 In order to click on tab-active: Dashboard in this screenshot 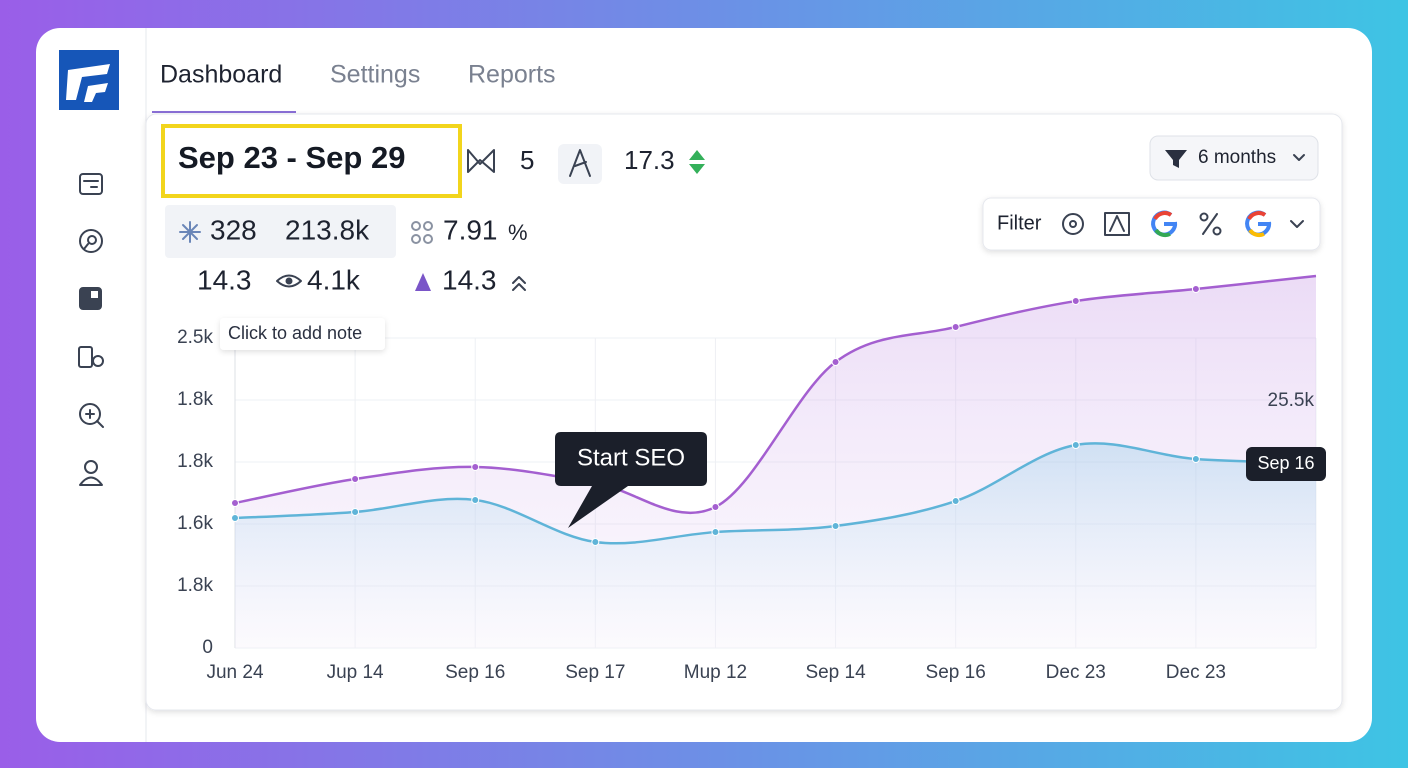, I will do `click(221, 75)`.